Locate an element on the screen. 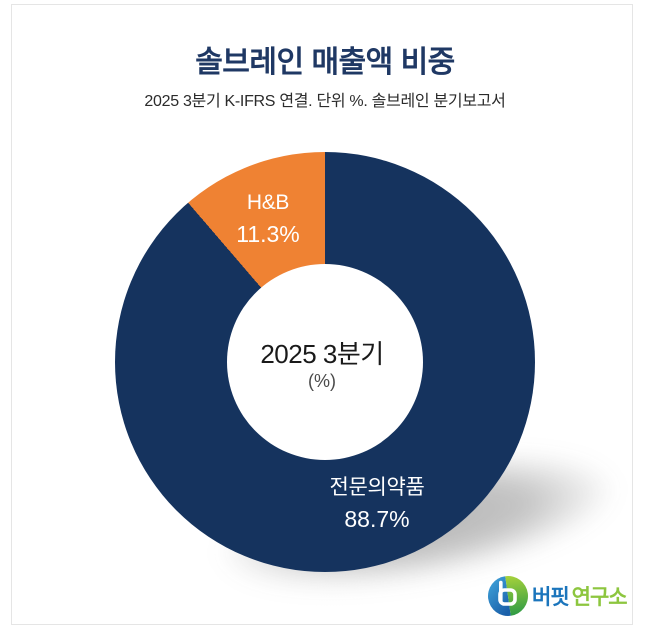  slice-label-pharma: 전문의약품 88.7% is located at coordinates (376, 504).